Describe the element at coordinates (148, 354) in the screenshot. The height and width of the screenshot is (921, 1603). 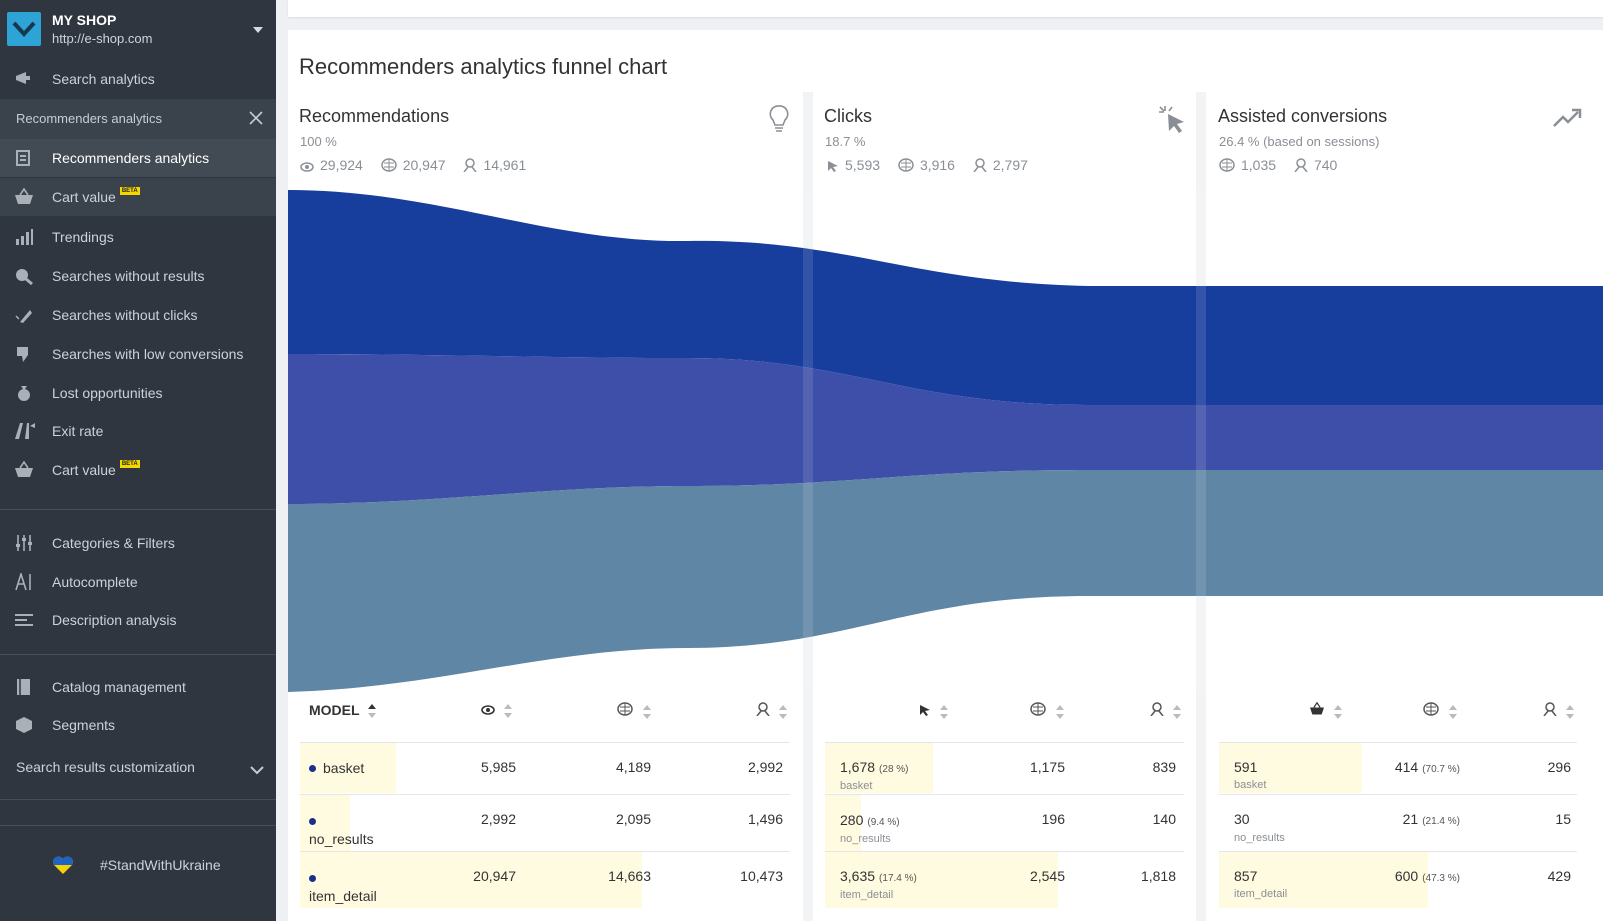
I see `nav-label: Searches with low conversions` at that location.